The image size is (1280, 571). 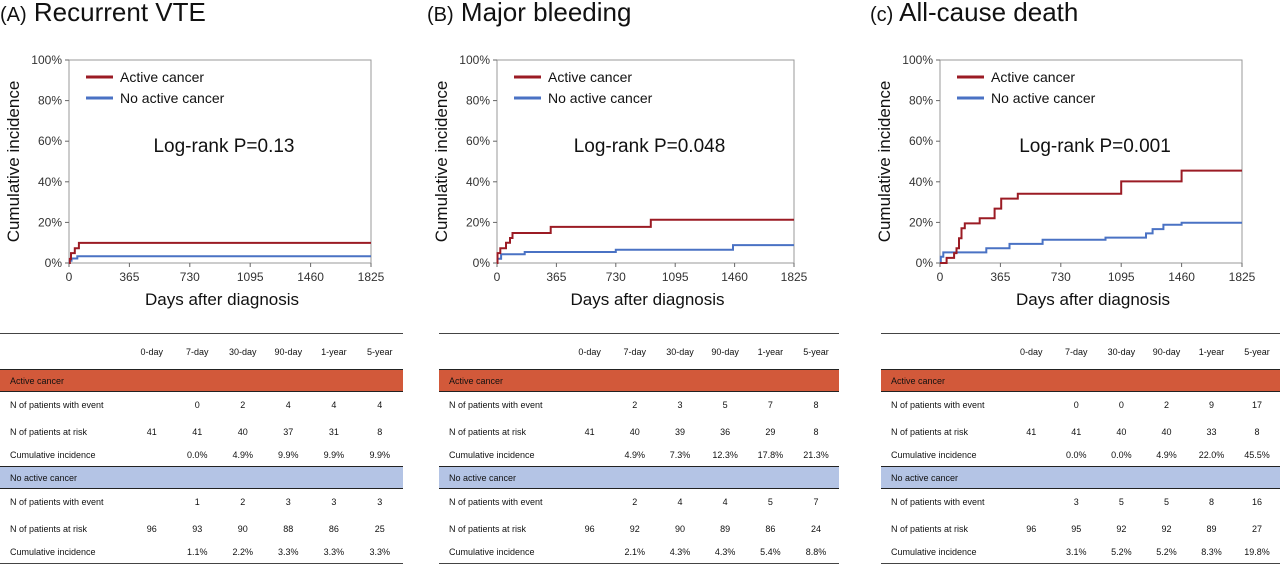 I want to click on table-cell: 17.8%, so click(x=770, y=455).